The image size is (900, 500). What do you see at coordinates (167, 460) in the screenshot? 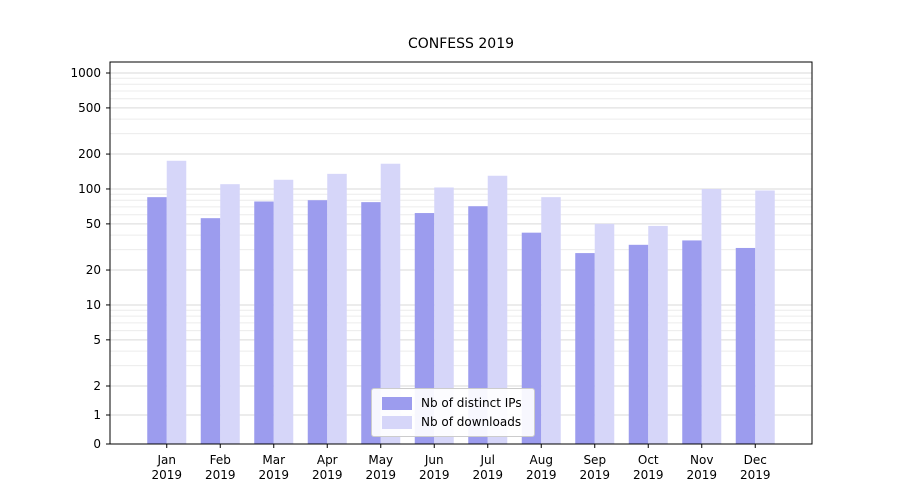
I see `x-tick-label: Jan` at bounding box center [167, 460].